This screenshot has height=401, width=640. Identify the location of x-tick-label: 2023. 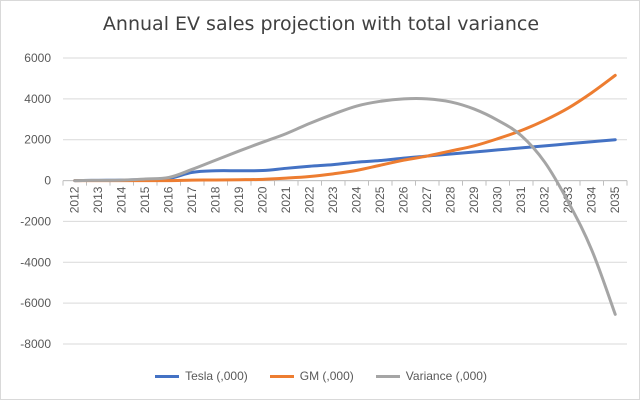
(333, 199).